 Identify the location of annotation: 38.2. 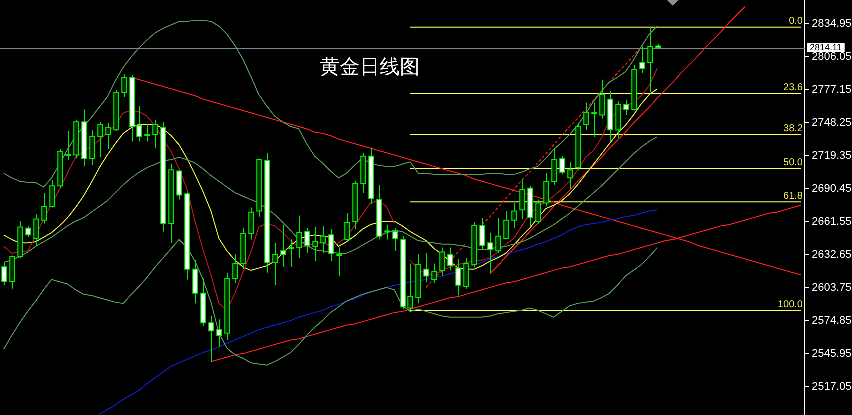
(794, 128).